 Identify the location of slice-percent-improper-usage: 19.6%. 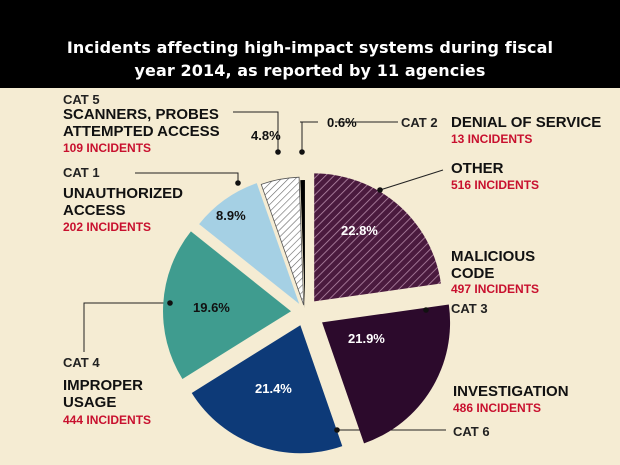
(211, 307).